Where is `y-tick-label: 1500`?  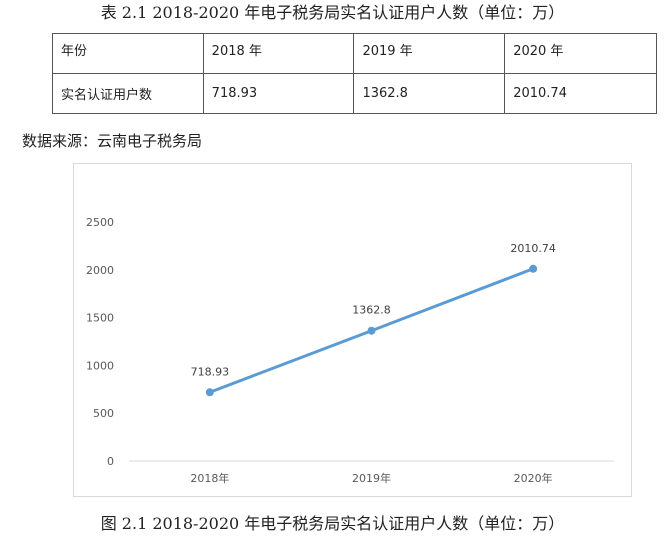
y-tick-label: 1500 is located at coordinates (100, 318).